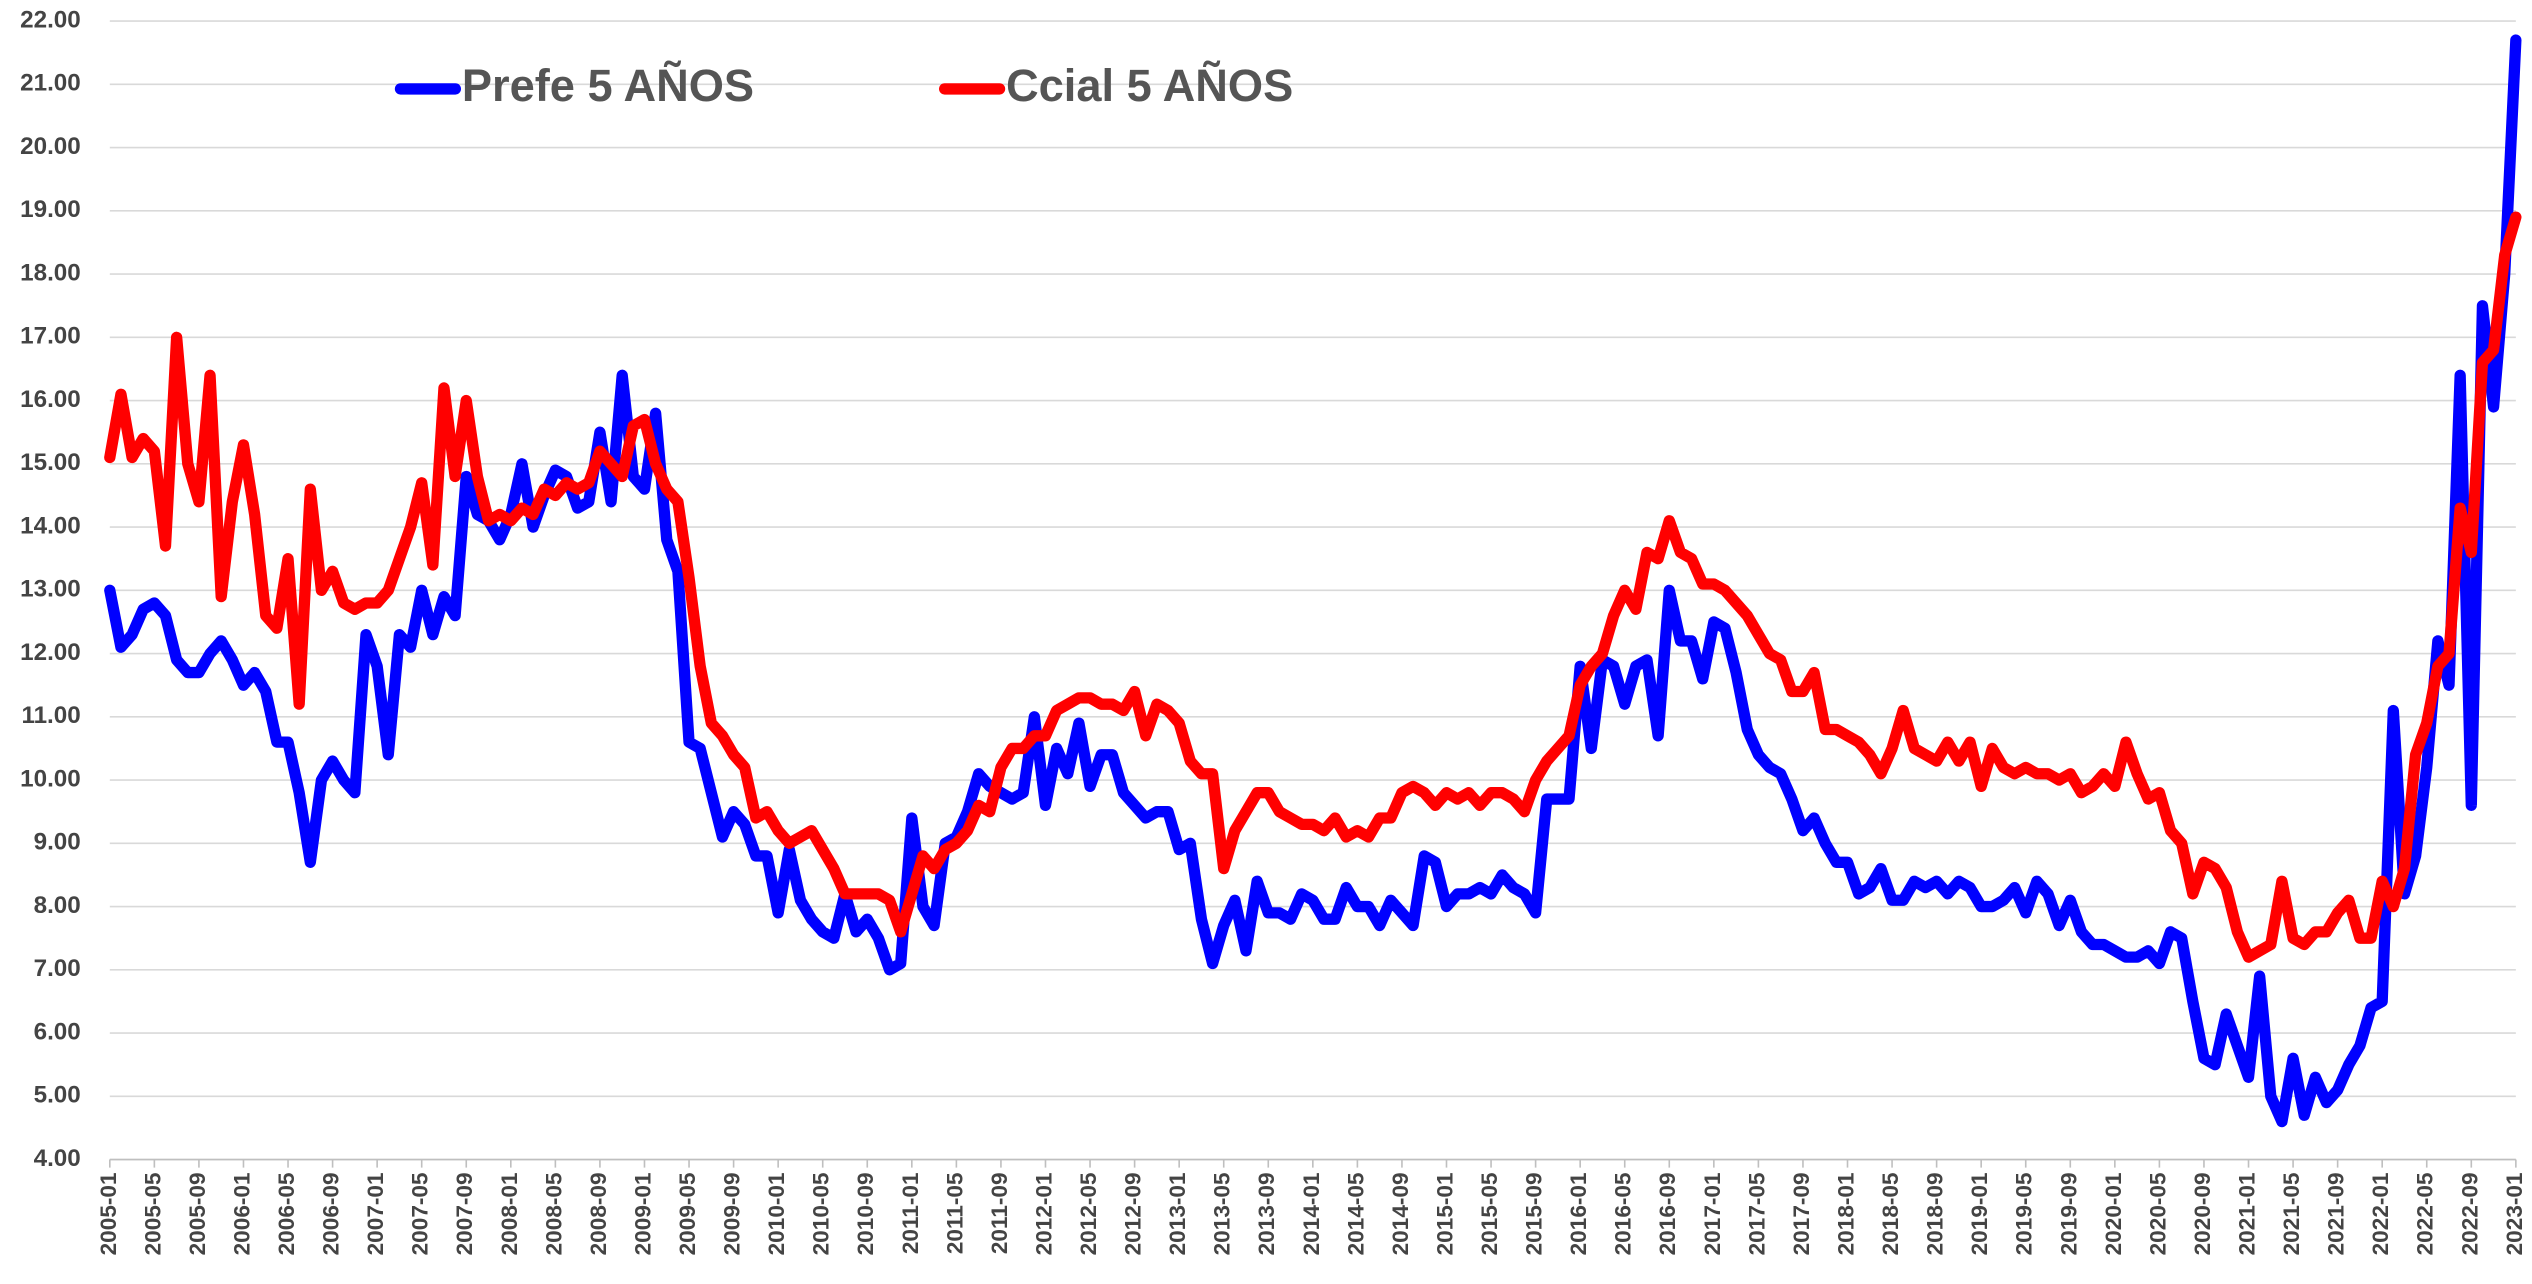 This screenshot has height=1284, width=2532. What do you see at coordinates (1712, 1213) in the screenshot?
I see `x-tick-label: 2017-01` at bounding box center [1712, 1213].